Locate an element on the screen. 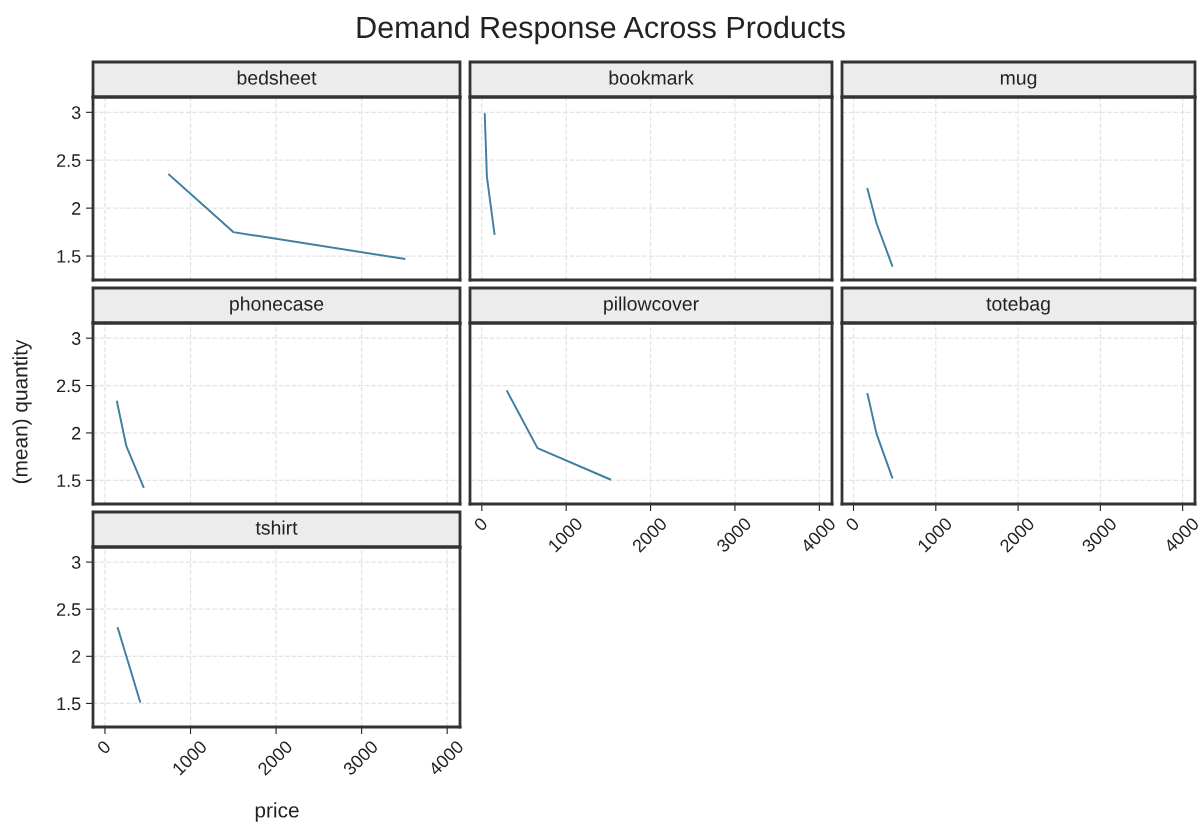  chart-title: bedsheet is located at coordinates (277, 77).